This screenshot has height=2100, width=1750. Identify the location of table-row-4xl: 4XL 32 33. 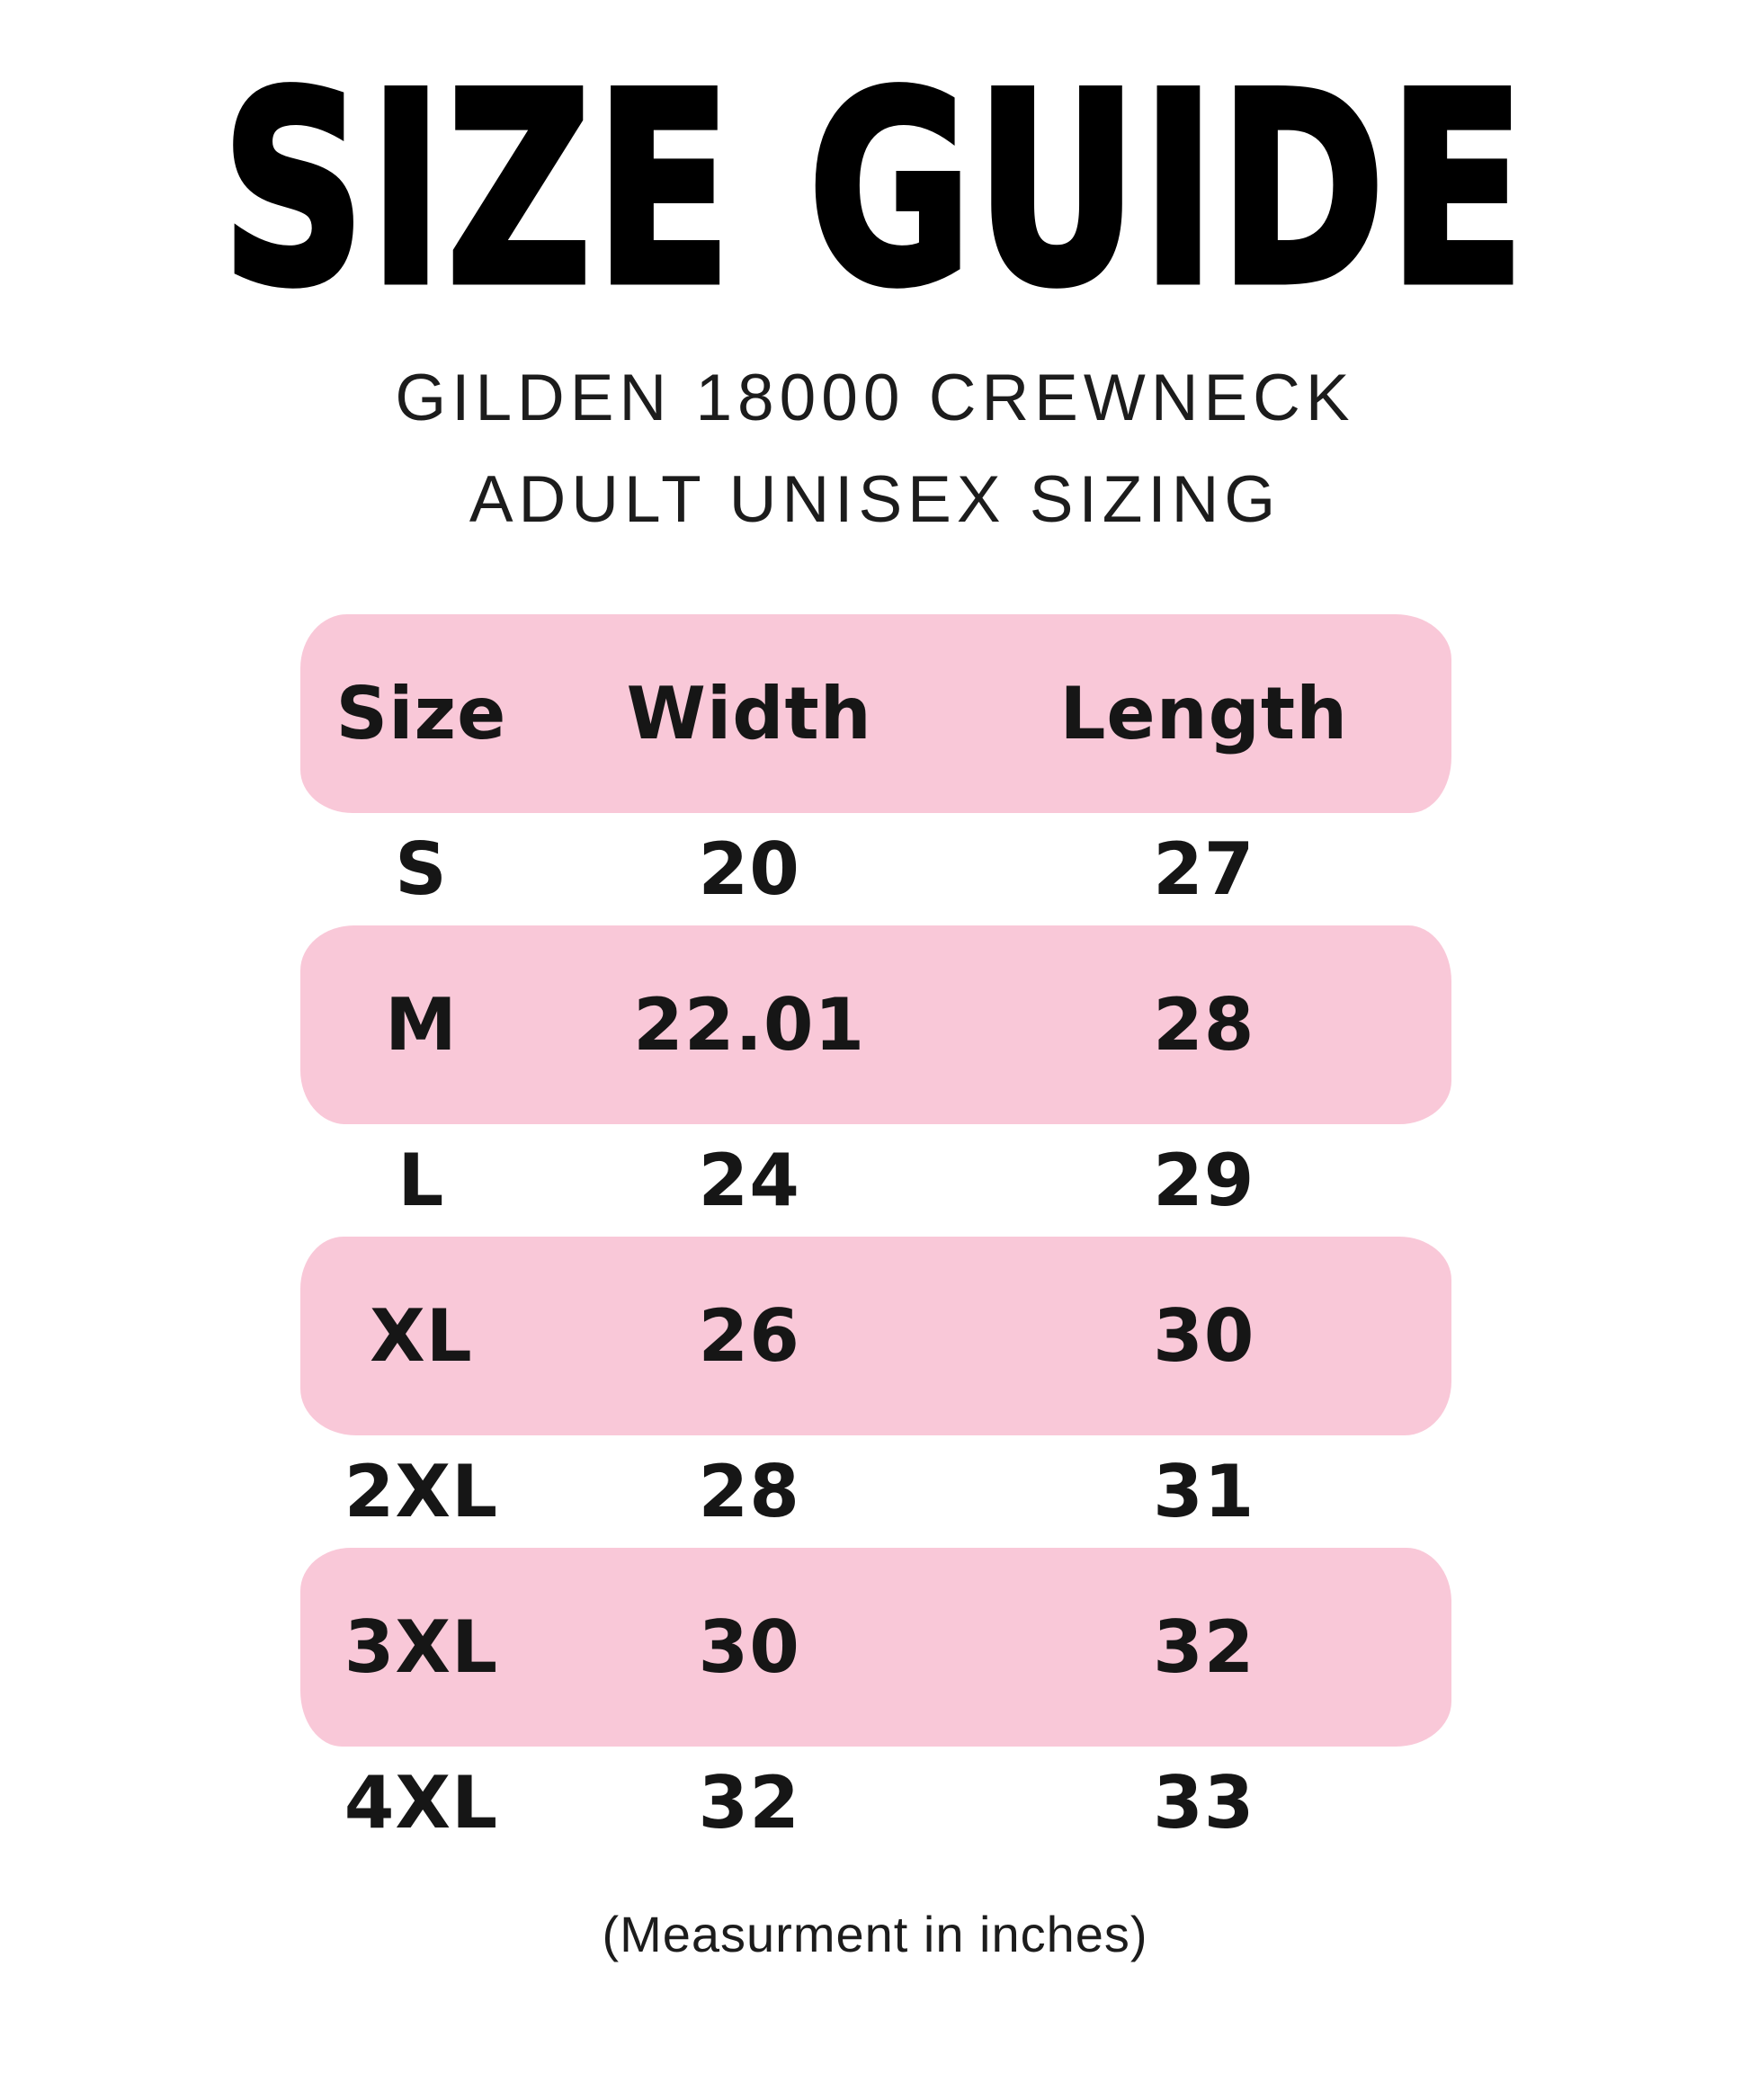
(875, 1803).